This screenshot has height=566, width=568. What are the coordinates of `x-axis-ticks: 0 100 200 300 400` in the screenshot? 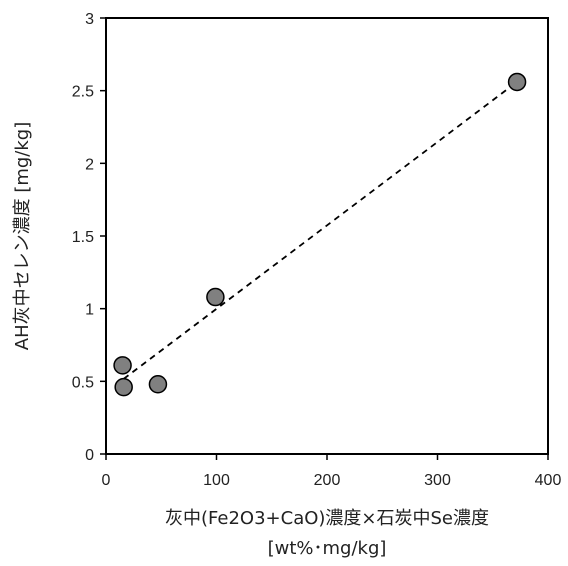 It's located at (332, 471).